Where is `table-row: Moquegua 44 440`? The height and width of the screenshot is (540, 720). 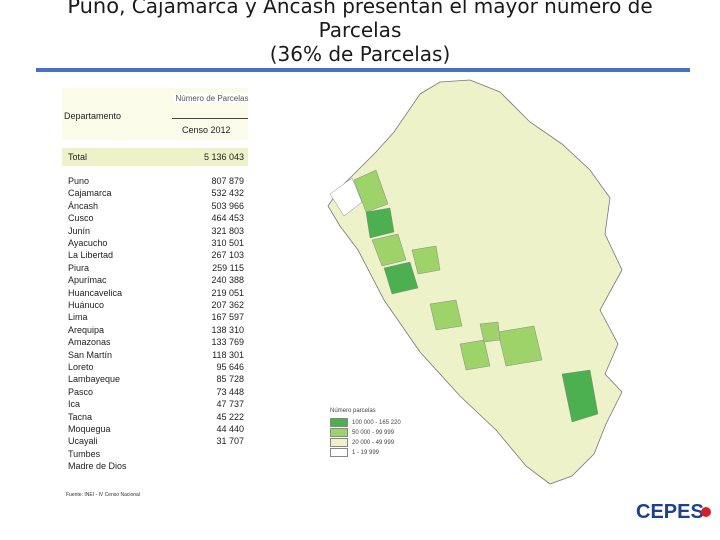 table-row: Moquegua 44 440 is located at coordinates (155, 430).